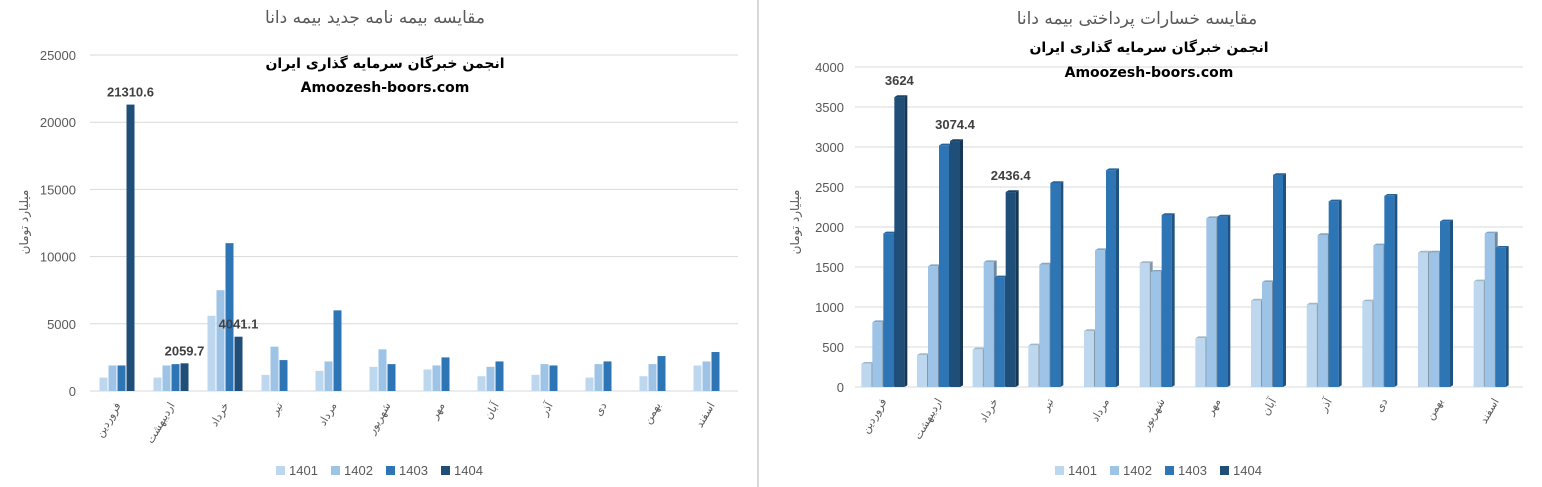  Describe the element at coordinates (61, 324) in the screenshot. I see `y-tick-label: 5000` at that location.